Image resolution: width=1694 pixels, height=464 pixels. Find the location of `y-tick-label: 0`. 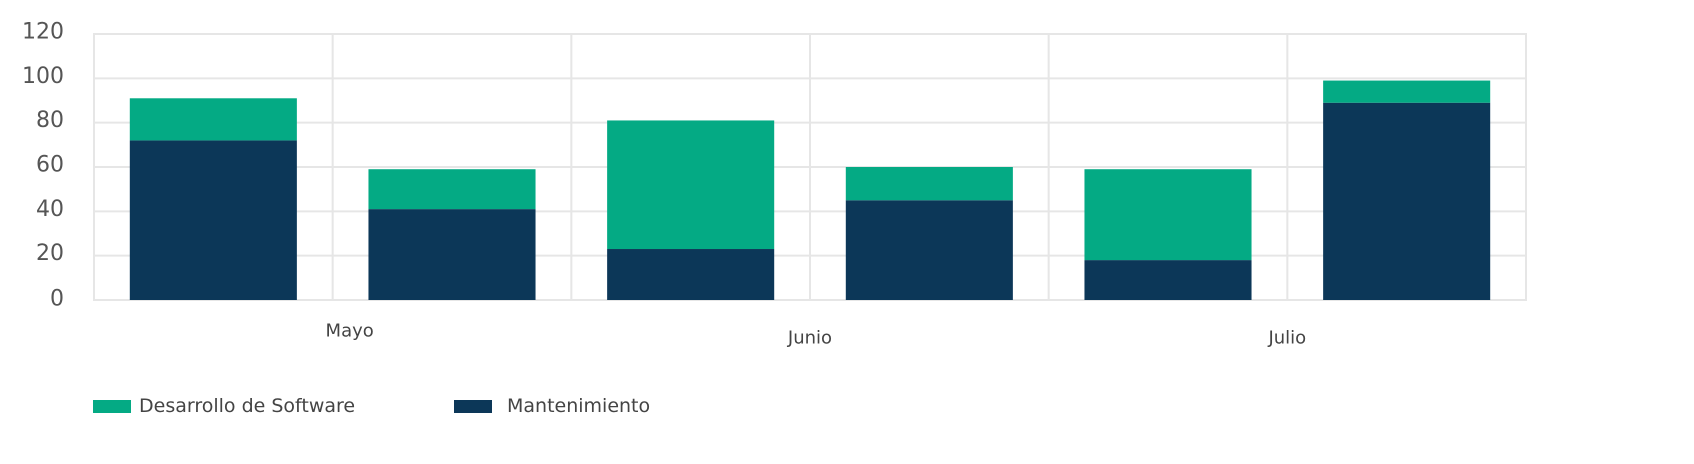

y-tick-label: 0 is located at coordinates (57, 299).